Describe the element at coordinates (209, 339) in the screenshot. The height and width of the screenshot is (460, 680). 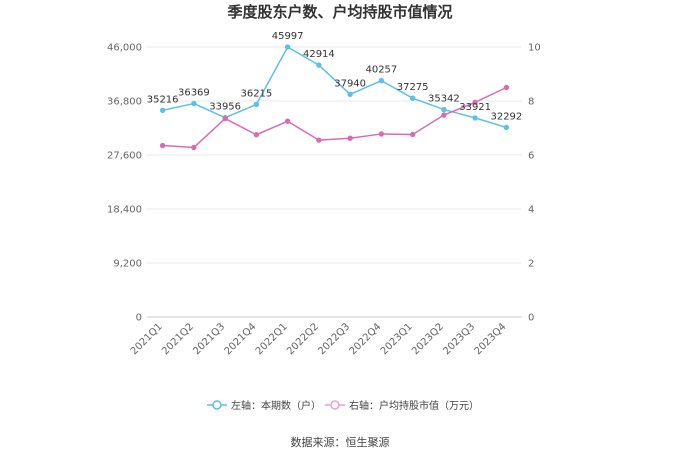
I see `x-tick-label: 2021Q3` at that location.